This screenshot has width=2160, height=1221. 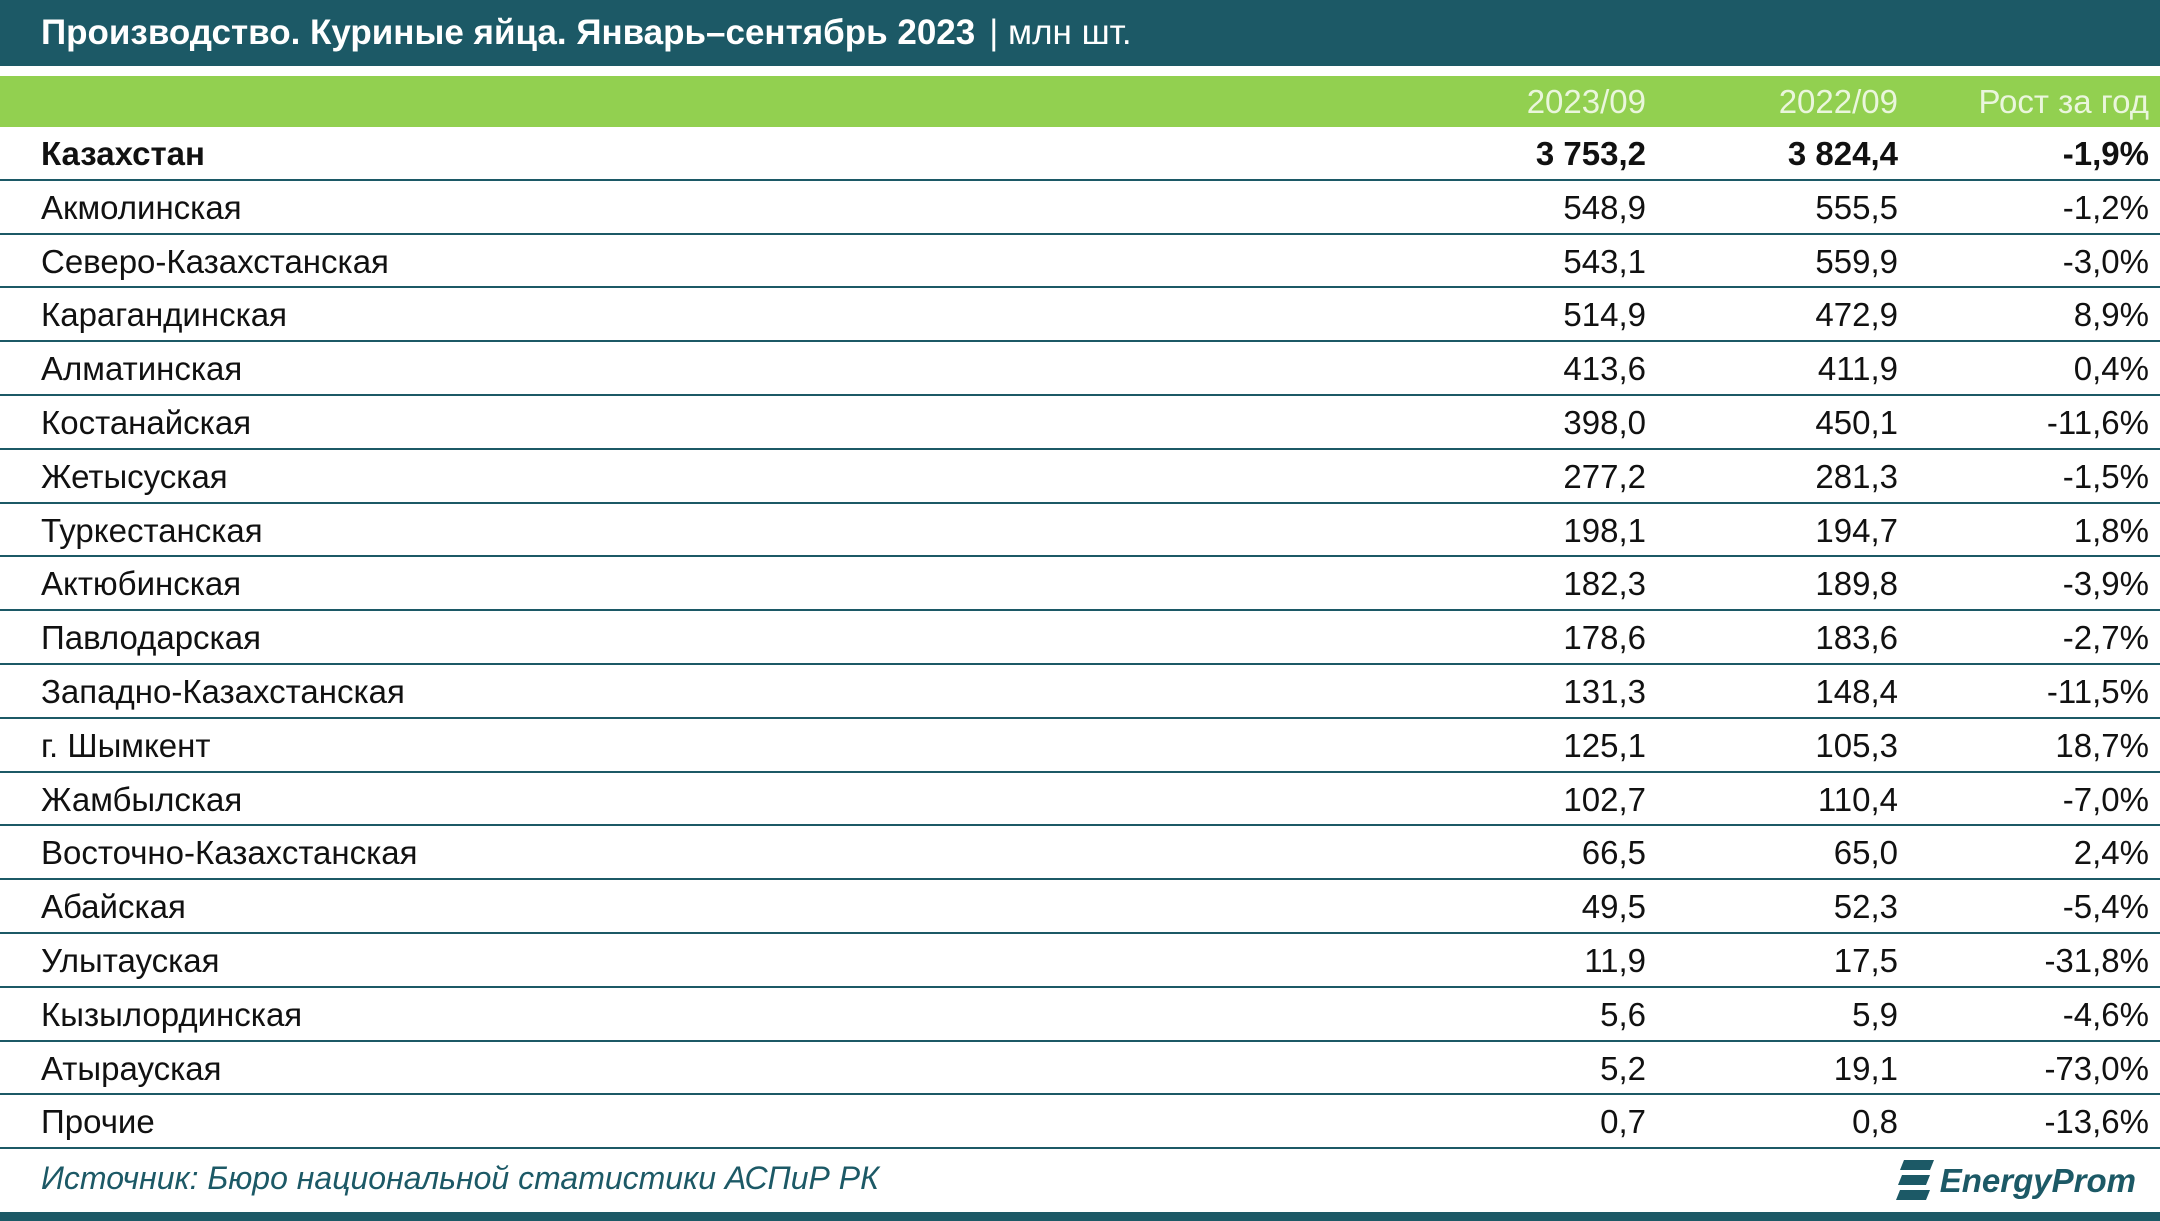 I want to click on value-cell: -2,7%, so click(x=2105, y=638).